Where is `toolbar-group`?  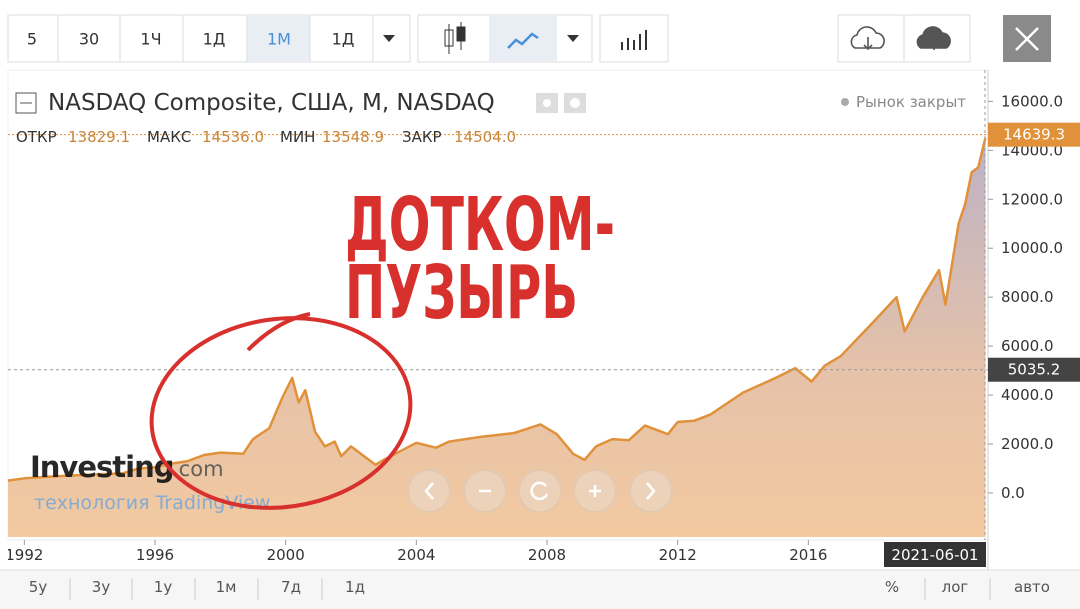
toolbar-group is located at coordinates (209, 38).